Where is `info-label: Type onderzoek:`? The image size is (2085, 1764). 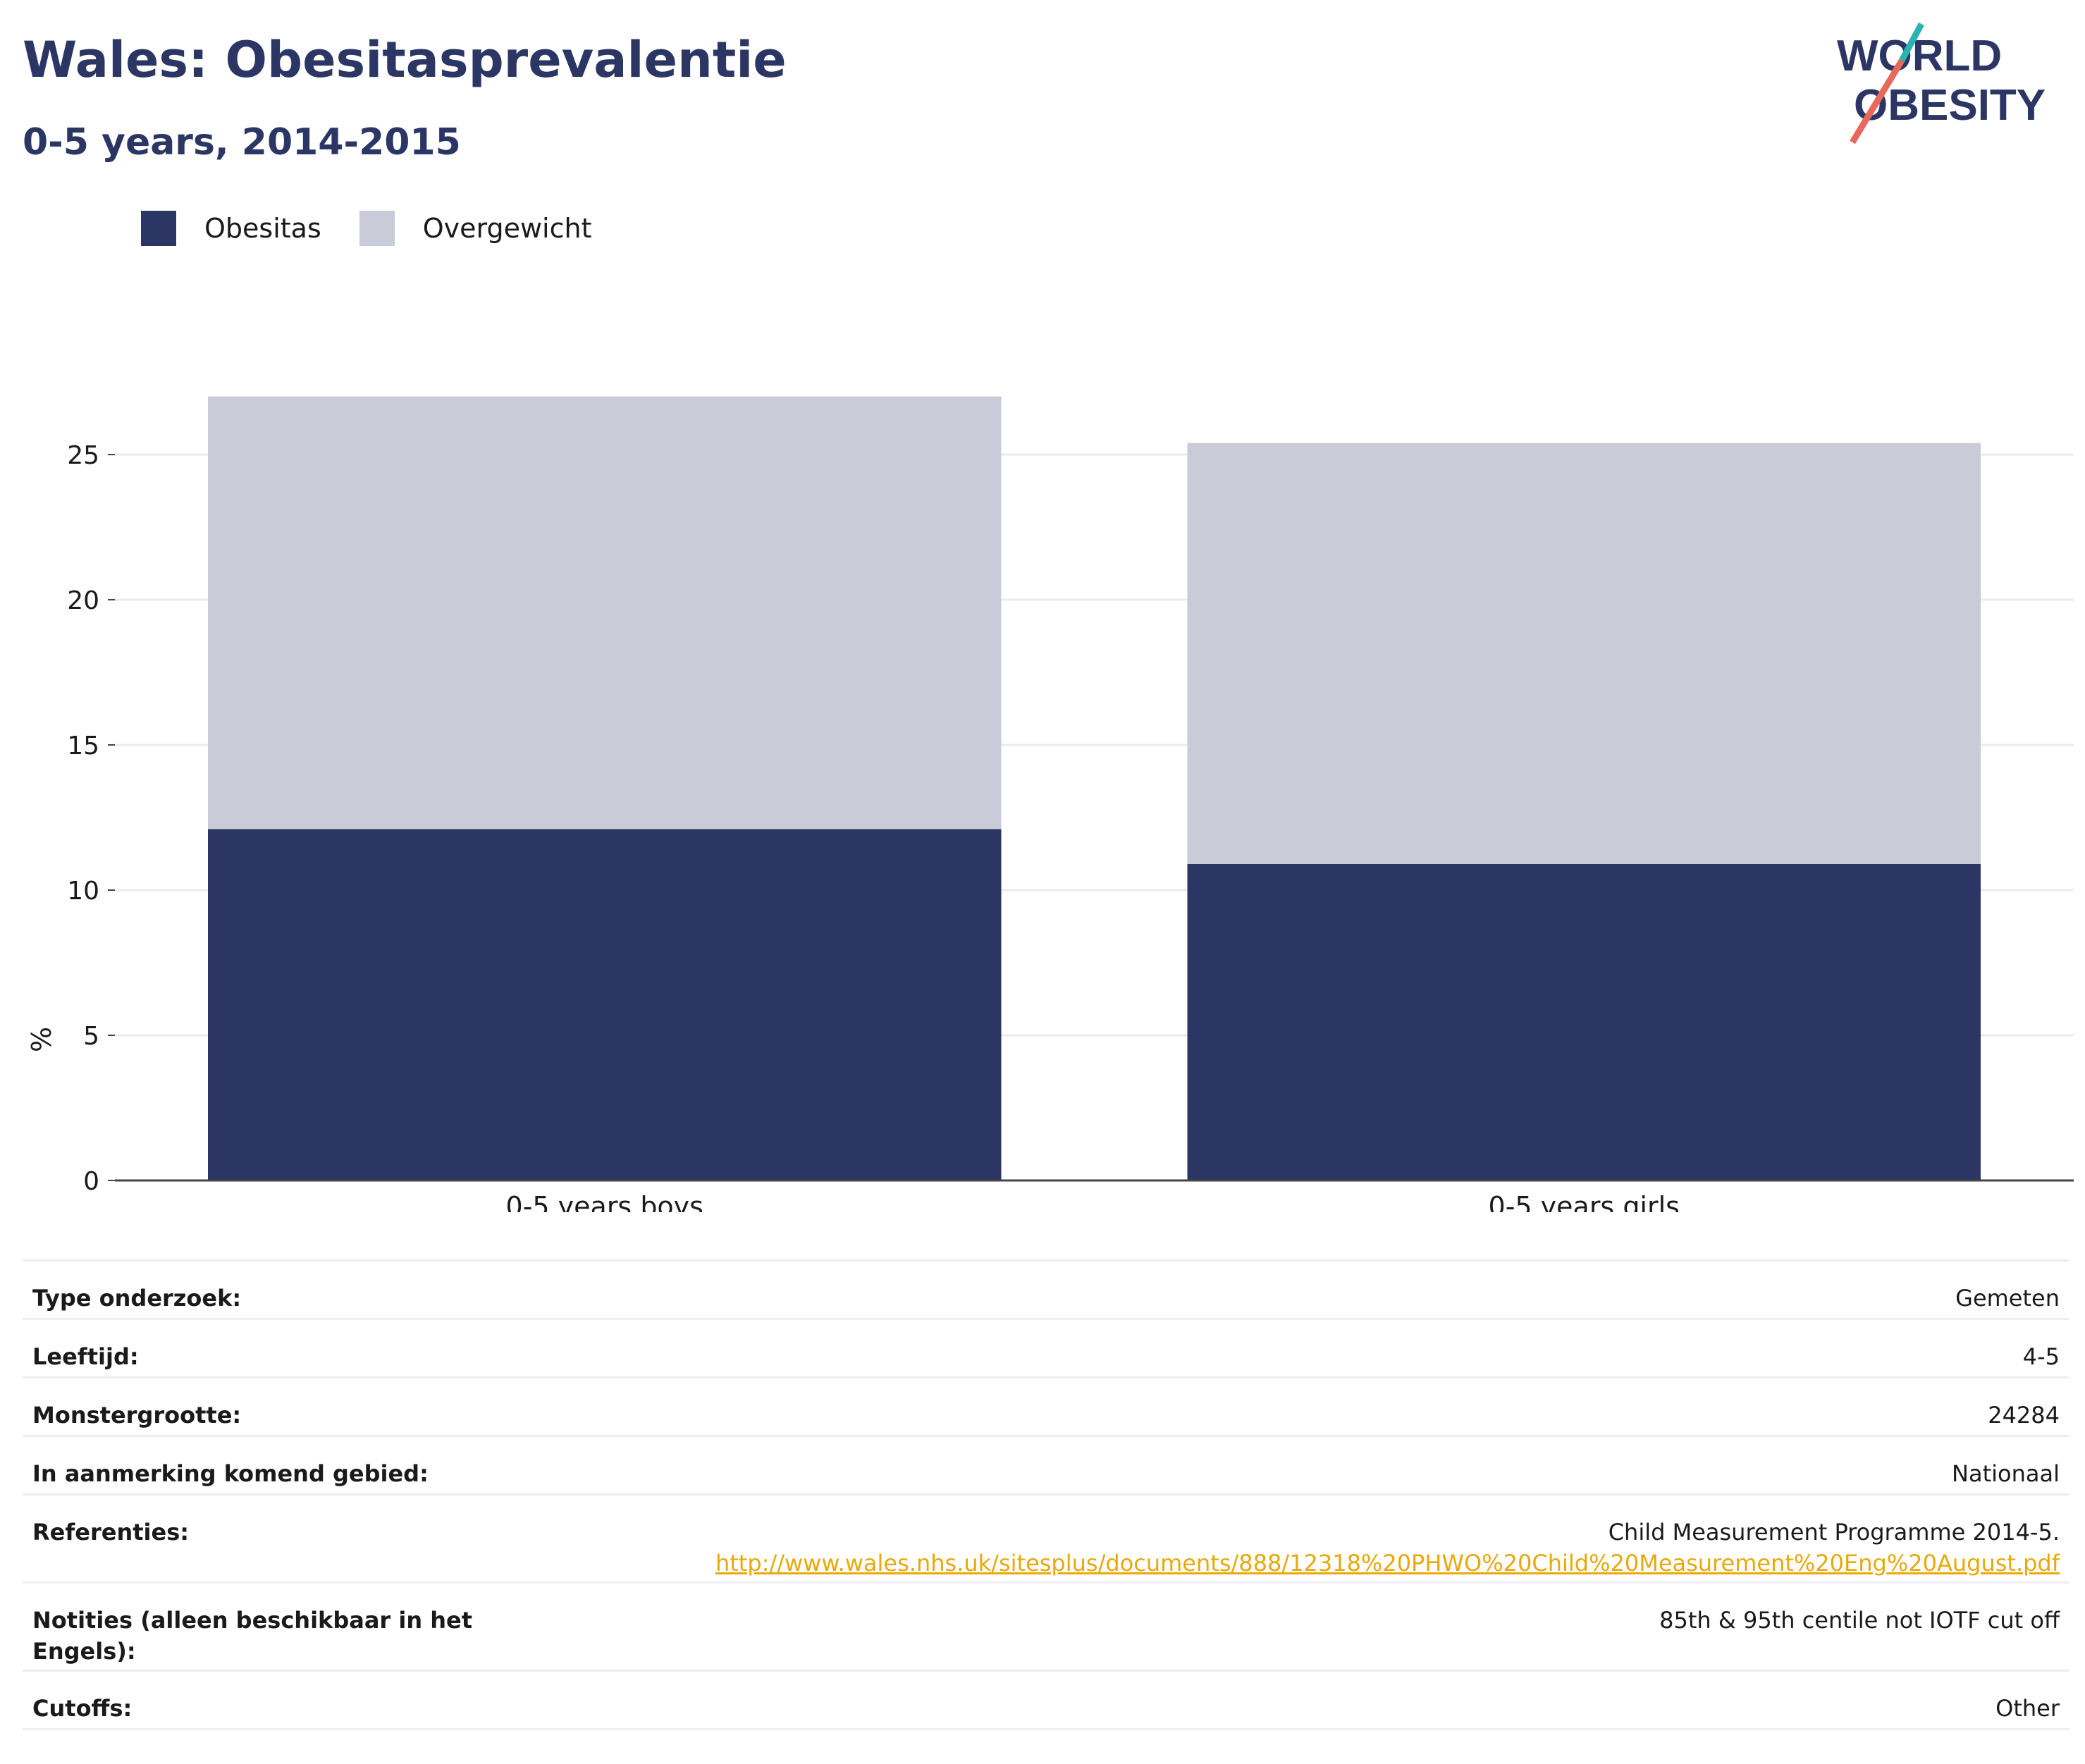
info-label: Type onderzoek: is located at coordinates (137, 1298).